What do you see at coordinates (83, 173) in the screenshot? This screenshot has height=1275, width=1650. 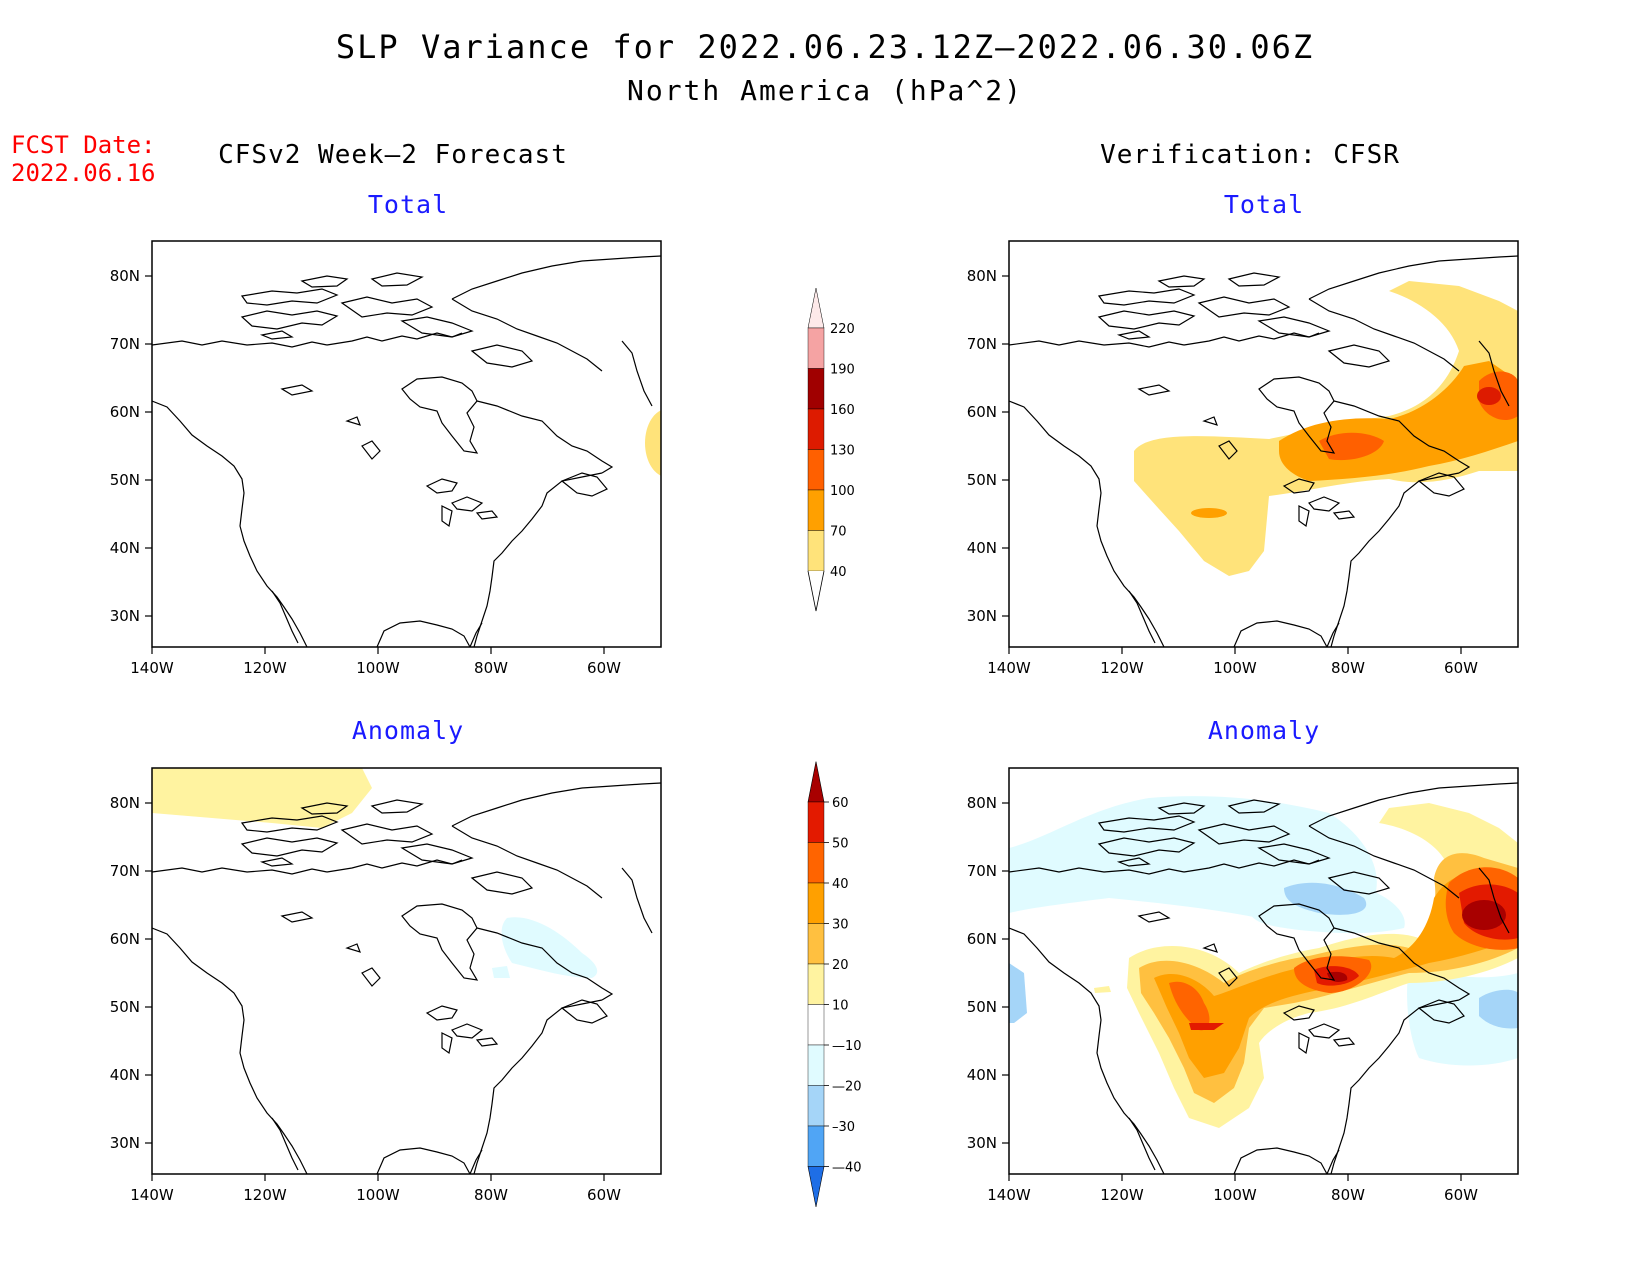 I see `fcst-date: 2022.06.16` at bounding box center [83, 173].